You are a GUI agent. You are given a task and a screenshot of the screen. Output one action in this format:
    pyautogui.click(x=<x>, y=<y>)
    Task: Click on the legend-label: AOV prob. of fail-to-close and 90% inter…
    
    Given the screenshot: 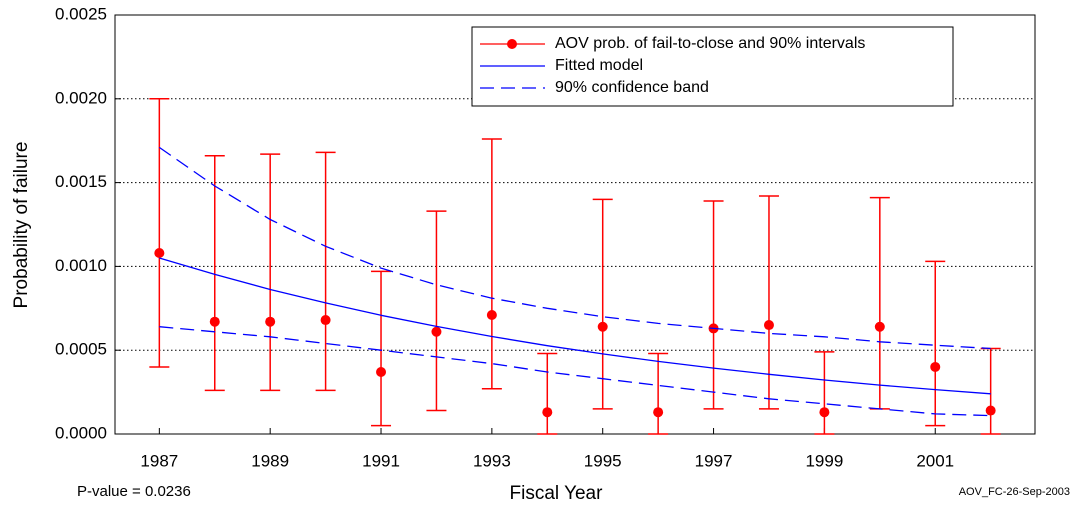 What is the action you would take?
    pyautogui.click(x=710, y=43)
    